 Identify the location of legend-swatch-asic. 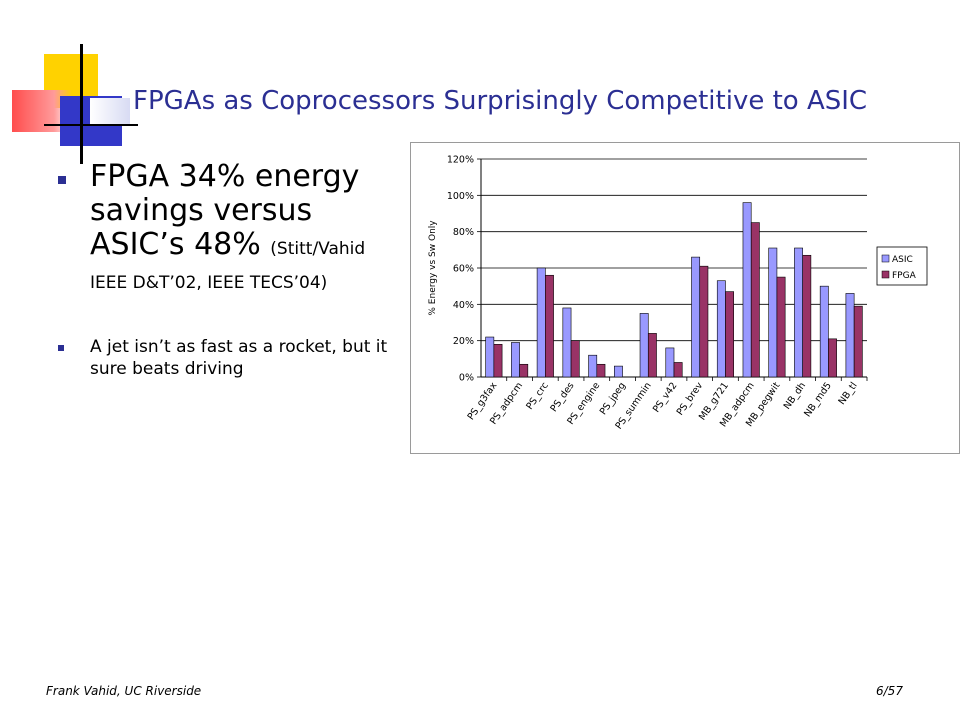
(885, 258).